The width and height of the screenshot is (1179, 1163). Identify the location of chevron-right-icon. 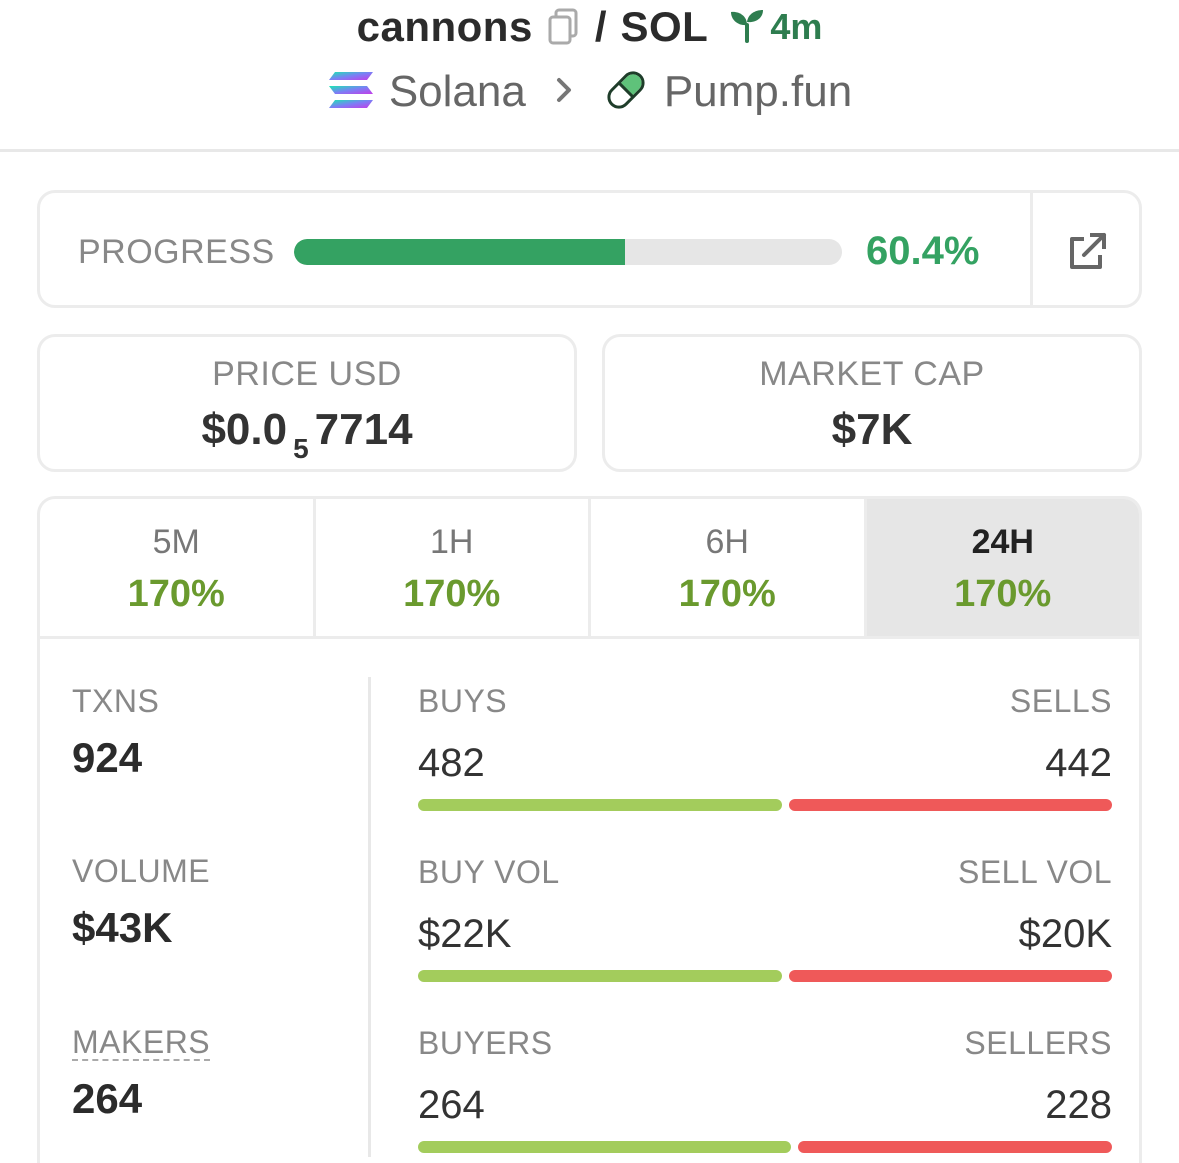
(564, 92).